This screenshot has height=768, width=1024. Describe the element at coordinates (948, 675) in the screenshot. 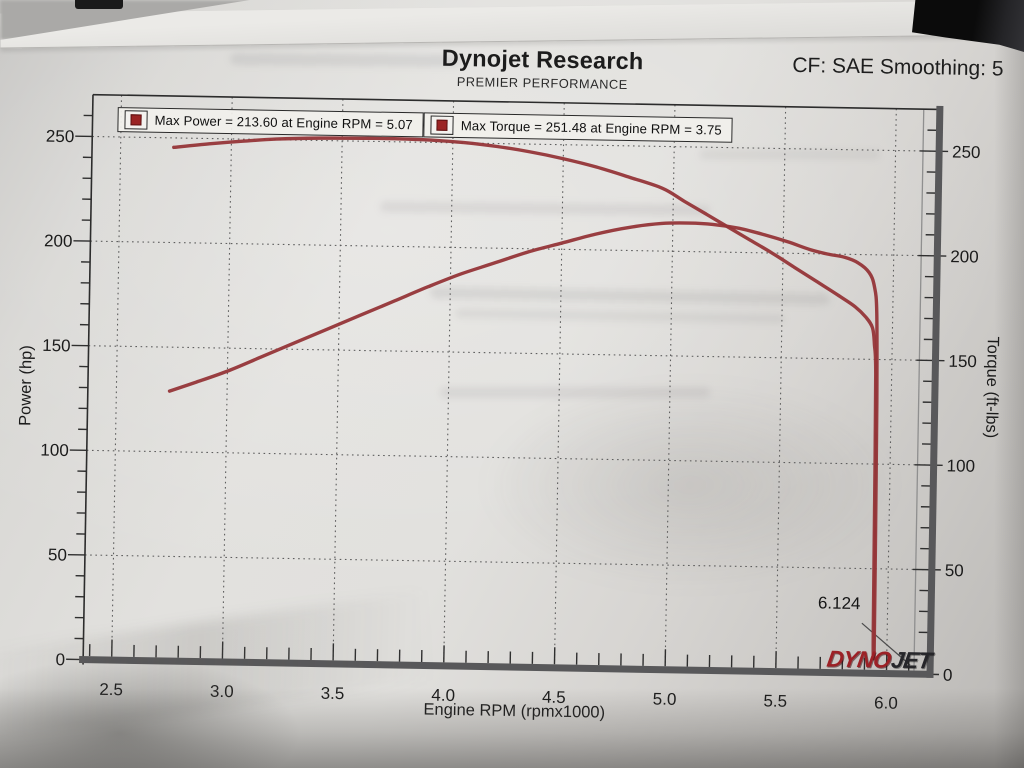

I see `torque-tick-label: 0` at that location.